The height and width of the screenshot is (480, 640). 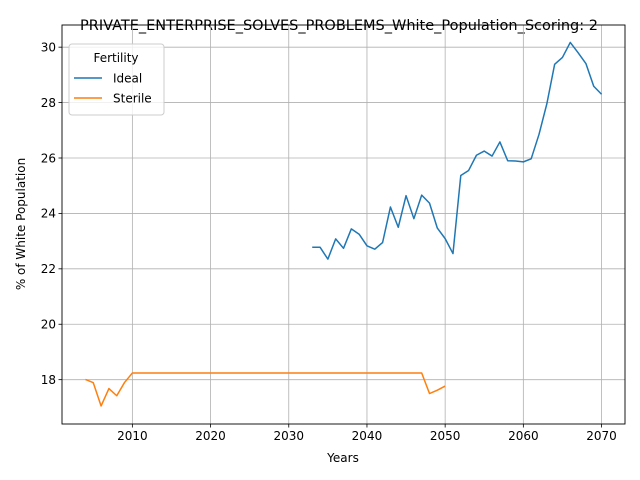 What do you see at coordinates (48, 103) in the screenshot?
I see `y-tick-label: 28` at bounding box center [48, 103].